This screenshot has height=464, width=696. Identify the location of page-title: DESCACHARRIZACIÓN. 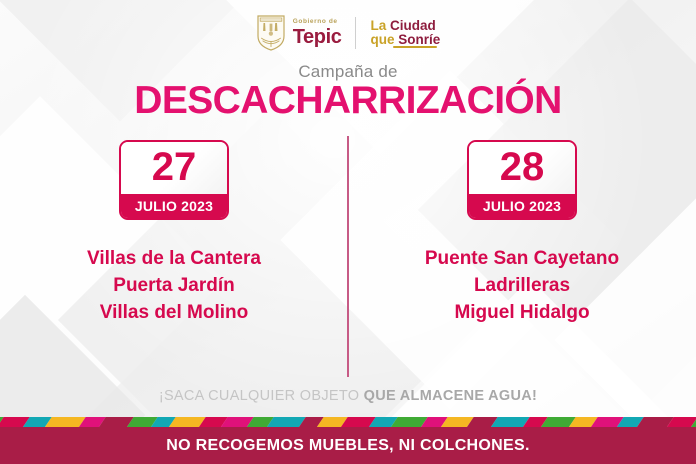
(348, 100).